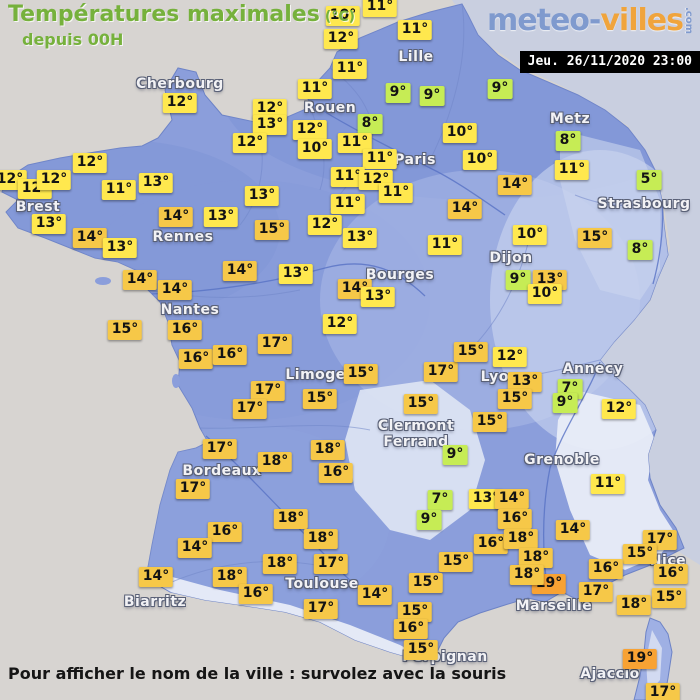  Describe the element at coordinates (640, 659) in the screenshot. I see `temp-badge: 19°` at that location.